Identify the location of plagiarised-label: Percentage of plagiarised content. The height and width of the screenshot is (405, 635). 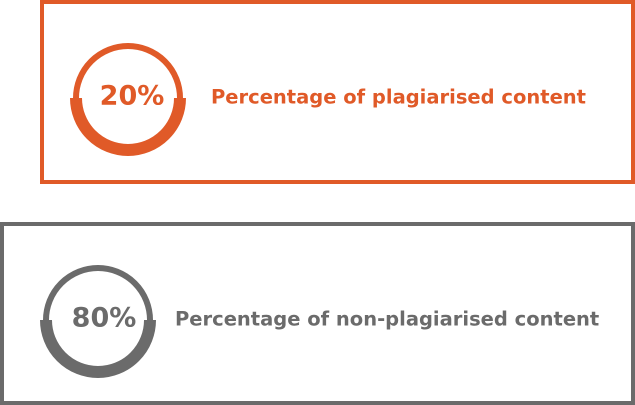
(398, 97).